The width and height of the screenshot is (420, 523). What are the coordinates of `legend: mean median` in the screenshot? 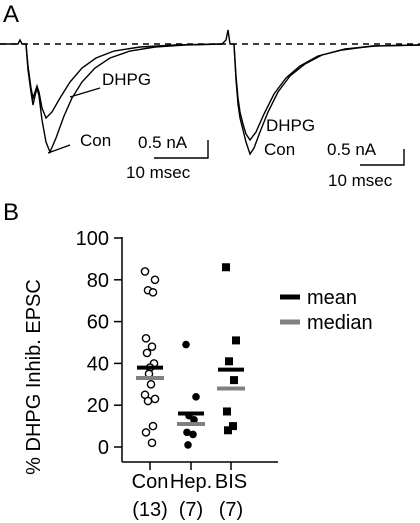 It's located at (326, 310).